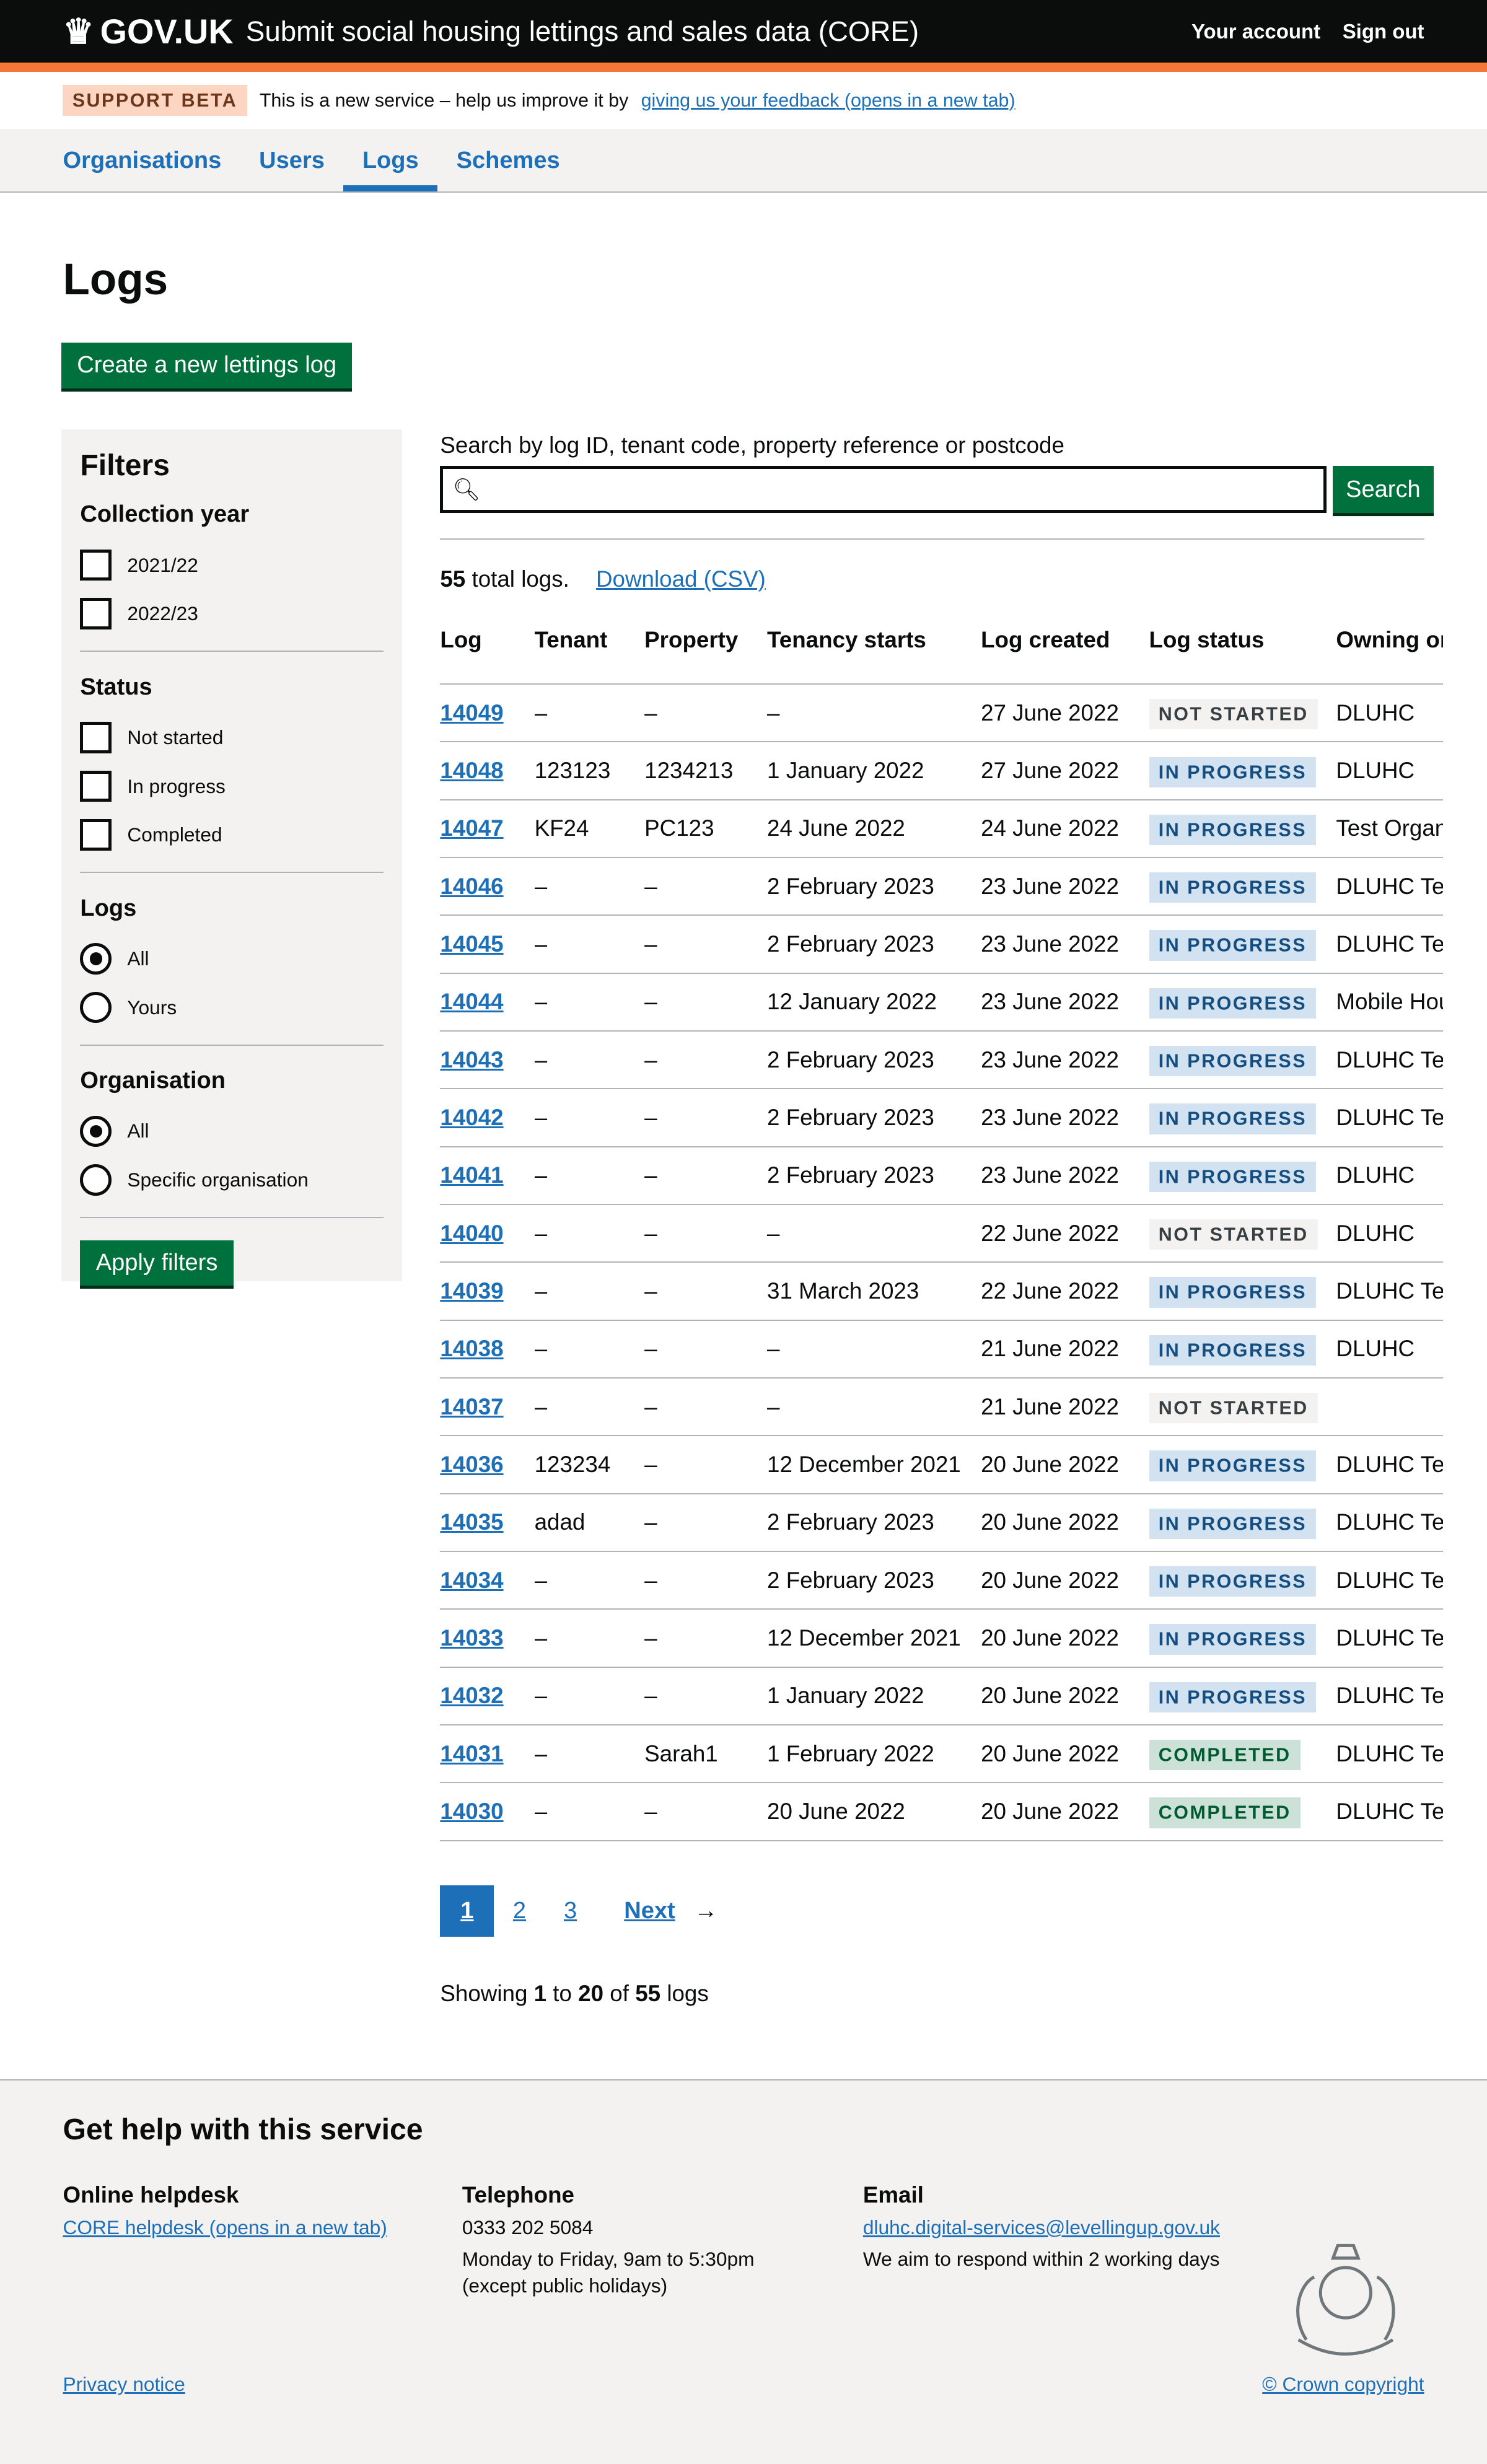 This screenshot has height=2464, width=1487. What do you see at coordinates (589, 1523) in the screenshot?
I see `table-cell: adad` at bounding box center [589, 1523].